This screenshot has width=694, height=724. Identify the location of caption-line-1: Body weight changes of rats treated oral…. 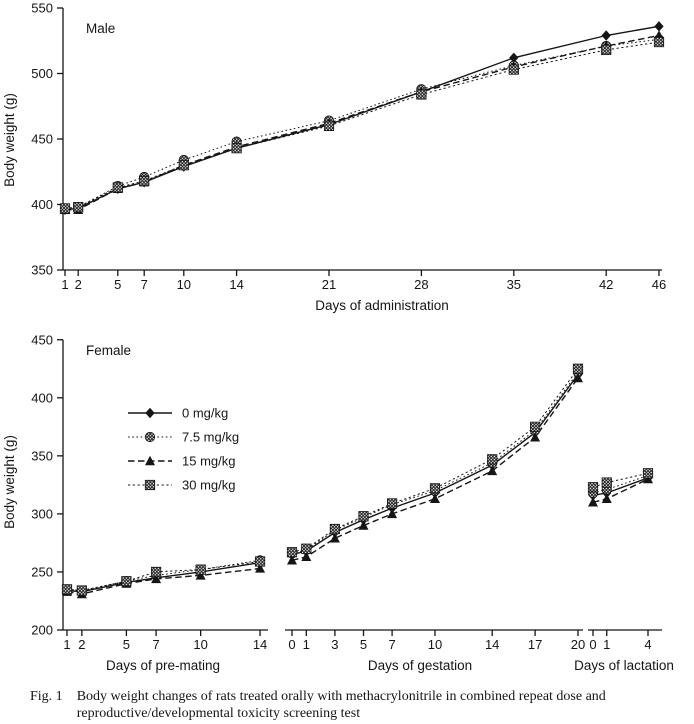
(341, 696).